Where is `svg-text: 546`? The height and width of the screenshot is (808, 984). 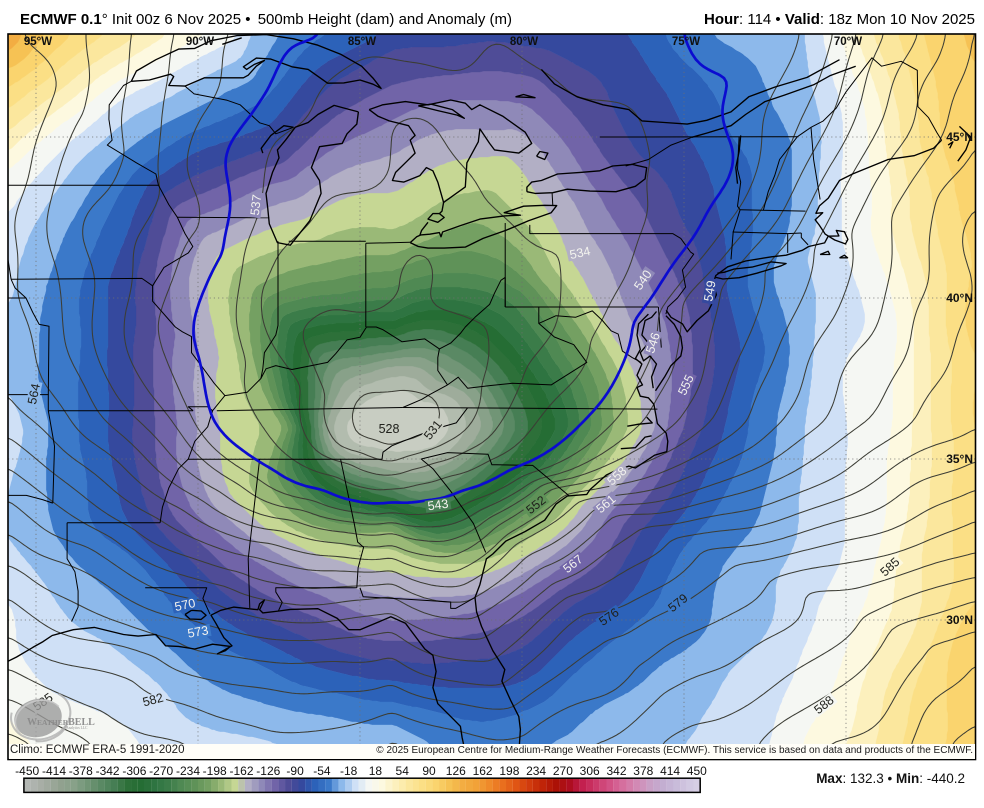 svg-text: 546 is located at coordinates (653, 343).